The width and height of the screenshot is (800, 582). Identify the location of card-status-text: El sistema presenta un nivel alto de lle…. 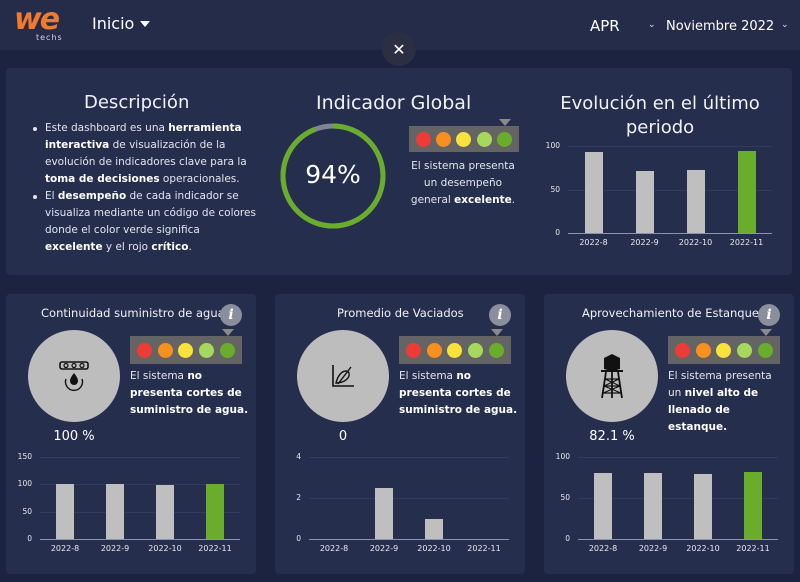
(720, 401).